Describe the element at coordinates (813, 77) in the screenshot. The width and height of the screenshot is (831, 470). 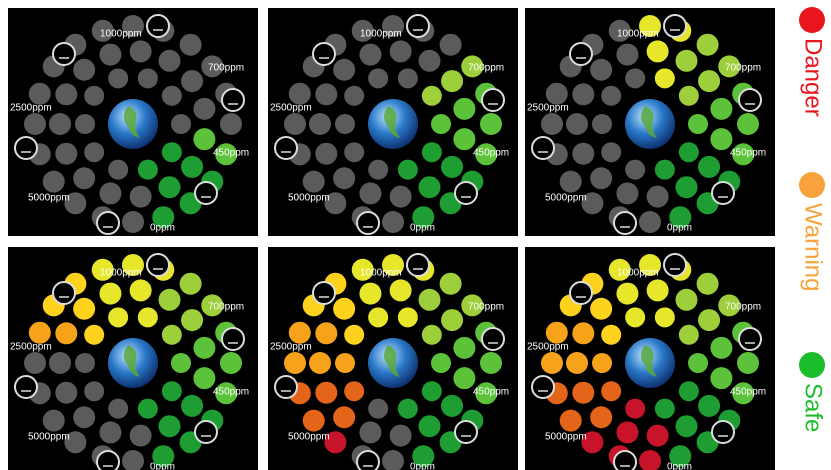
I see `legend-label: Danger` at that location.